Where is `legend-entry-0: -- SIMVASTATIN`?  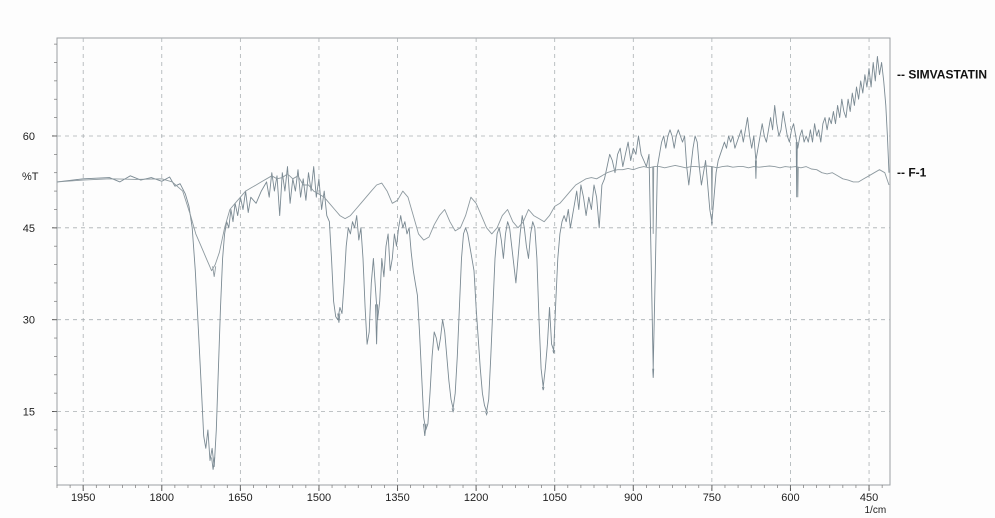
legend-entry-0: -- SIMVASTATIN is located at coordinates (942, 75).